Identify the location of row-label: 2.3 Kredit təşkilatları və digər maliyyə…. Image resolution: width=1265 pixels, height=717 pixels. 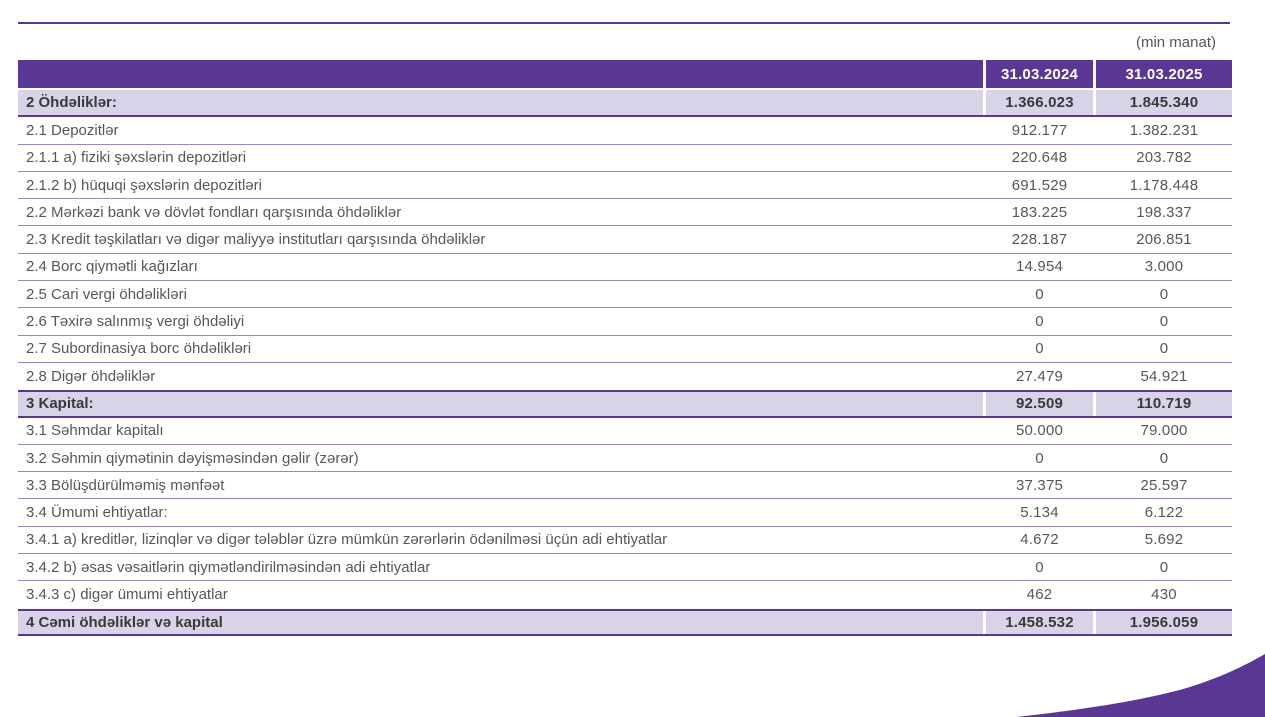
(256, 240).